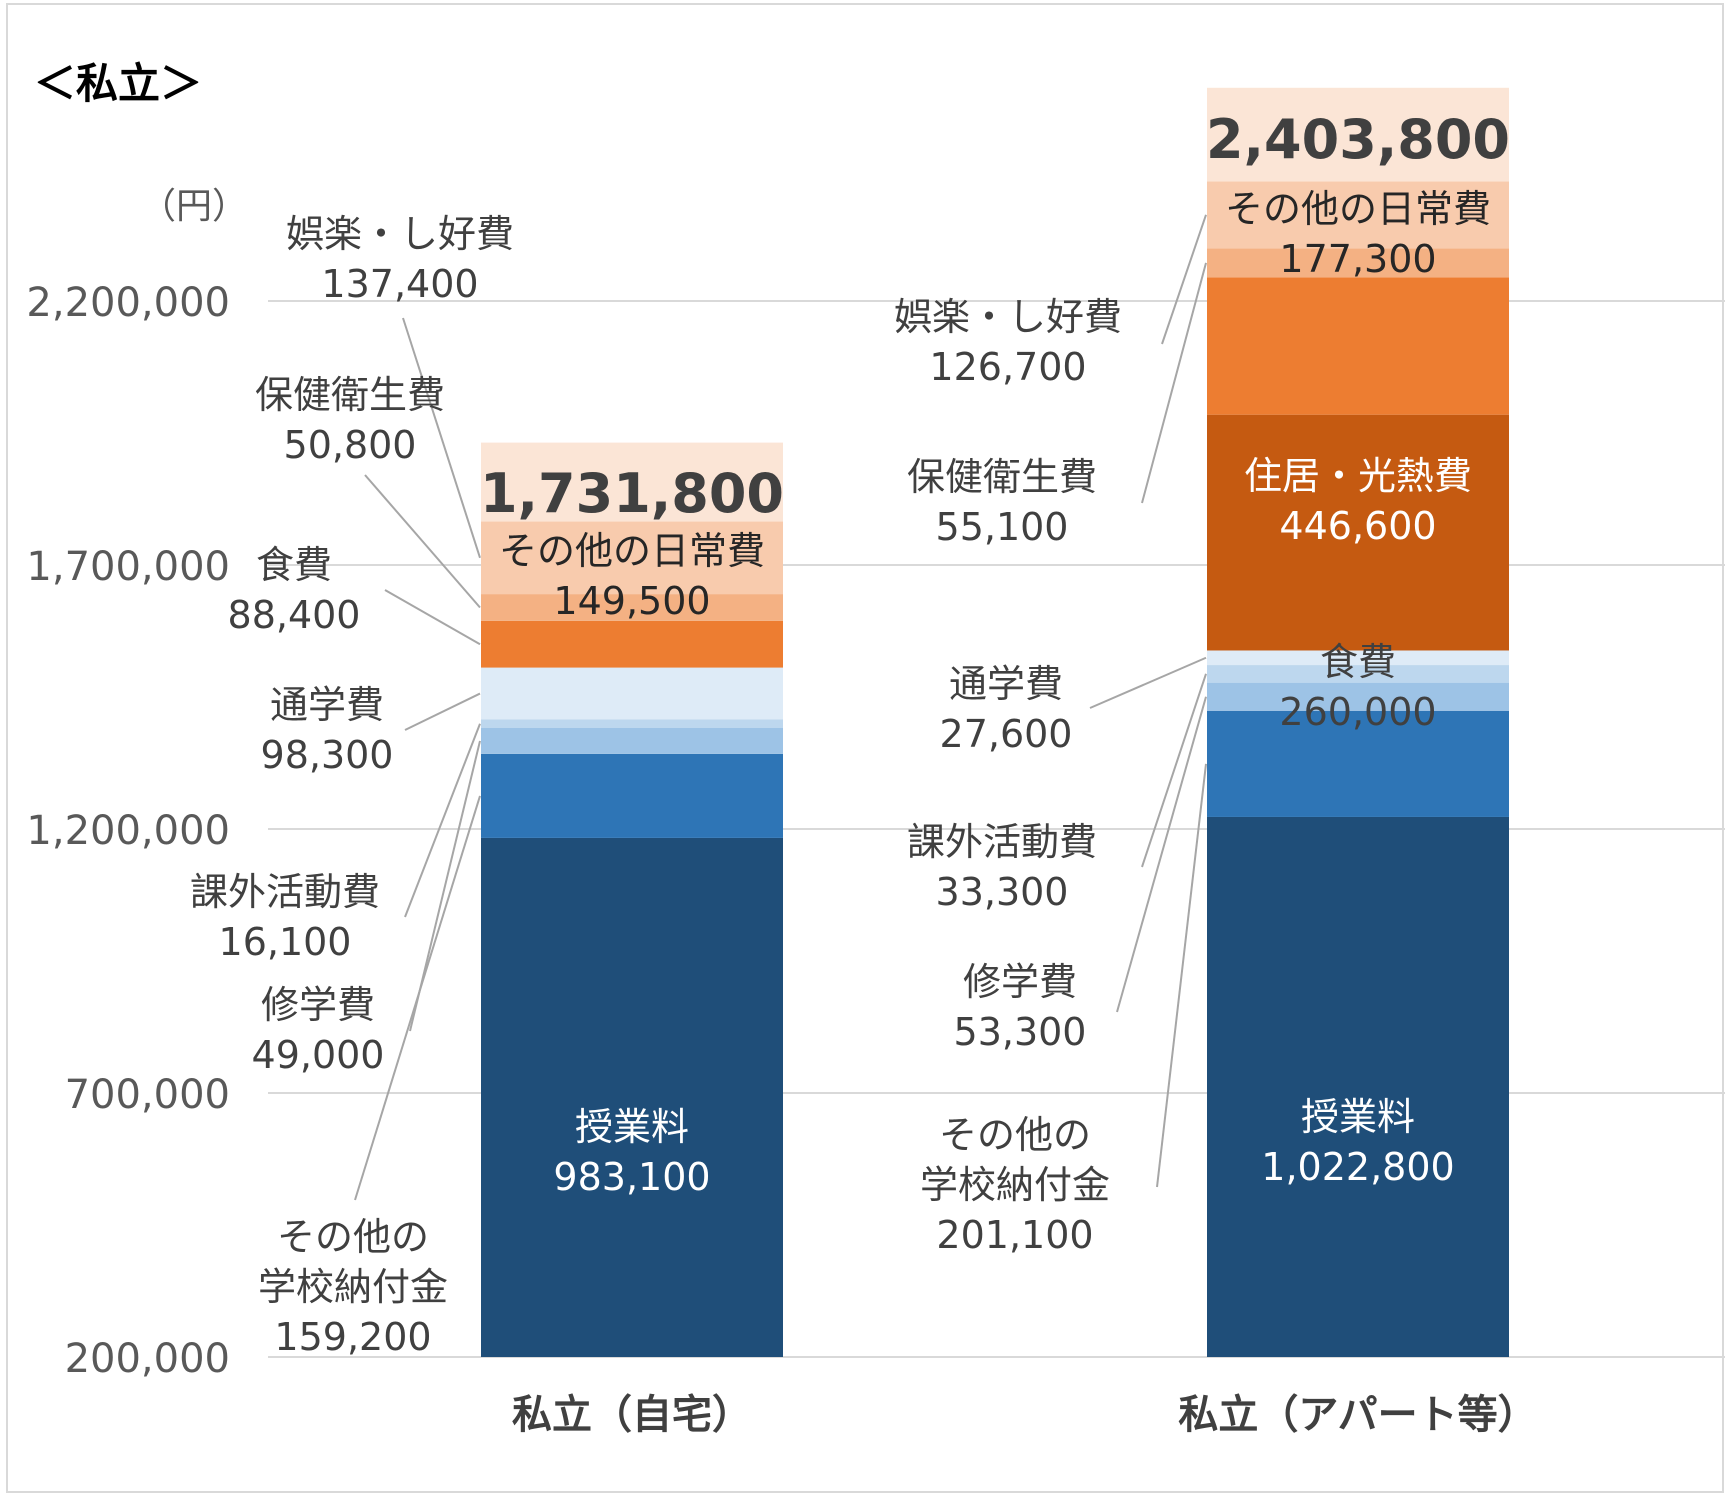  Describe the element at coordinates (631, 1177) in the screenshot. I see `inside-label: 983,100` at that location.